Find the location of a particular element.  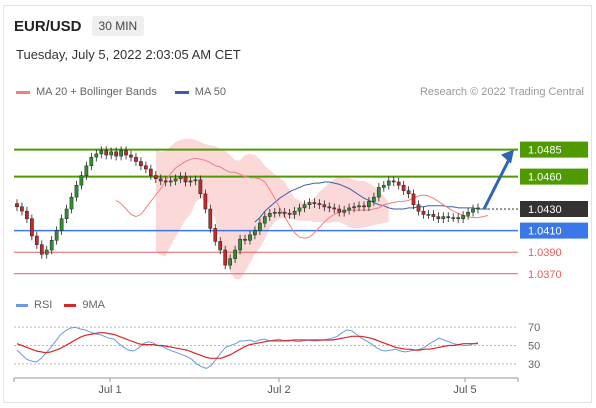

legend-rsi-ma-label: 9MA is located at coordinates (93, 305).